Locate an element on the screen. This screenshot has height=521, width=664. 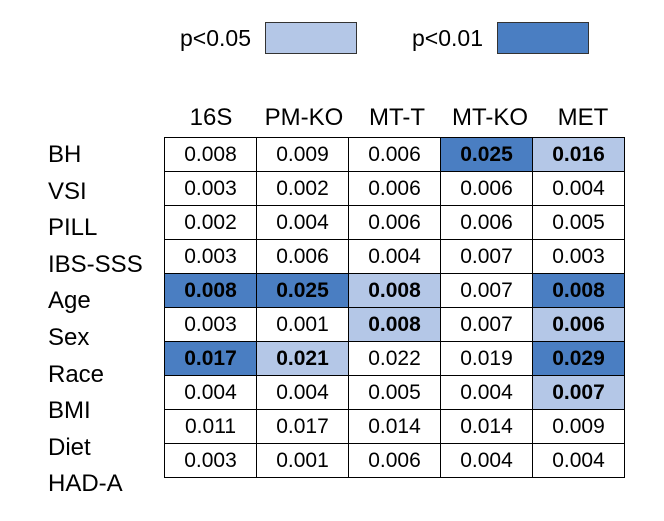
cell-pill-pm-ko: 0.004 is located at coordinates (302, 222).